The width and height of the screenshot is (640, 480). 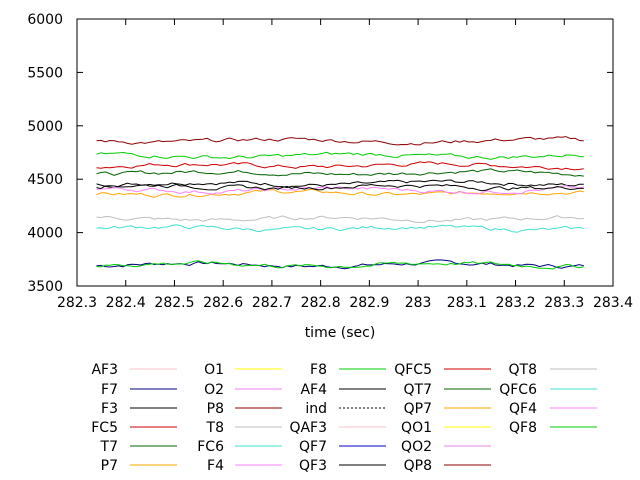 I want to click on series-line-f3, so click(x=340, y=184).